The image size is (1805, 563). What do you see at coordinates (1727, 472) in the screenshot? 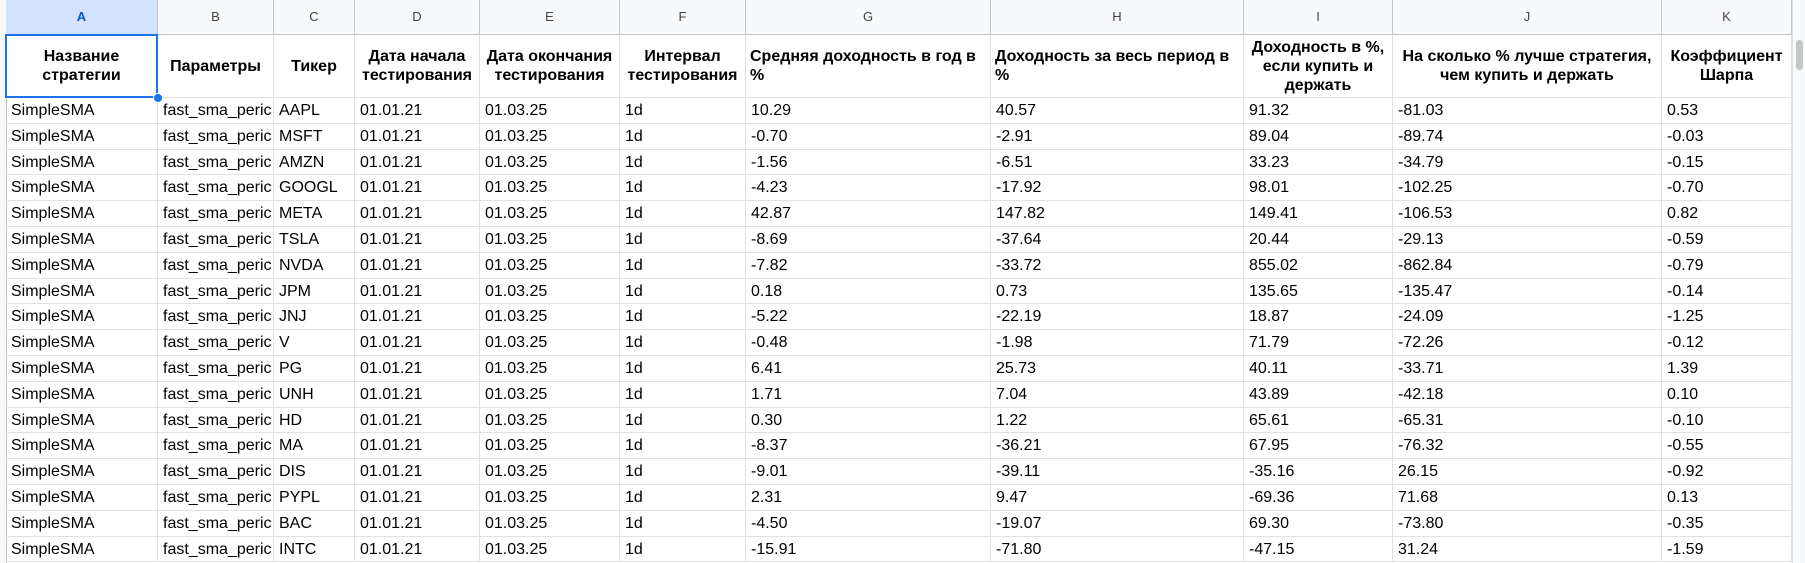
I see `data-cell: -0.92` at bounding box center [1727, 472].